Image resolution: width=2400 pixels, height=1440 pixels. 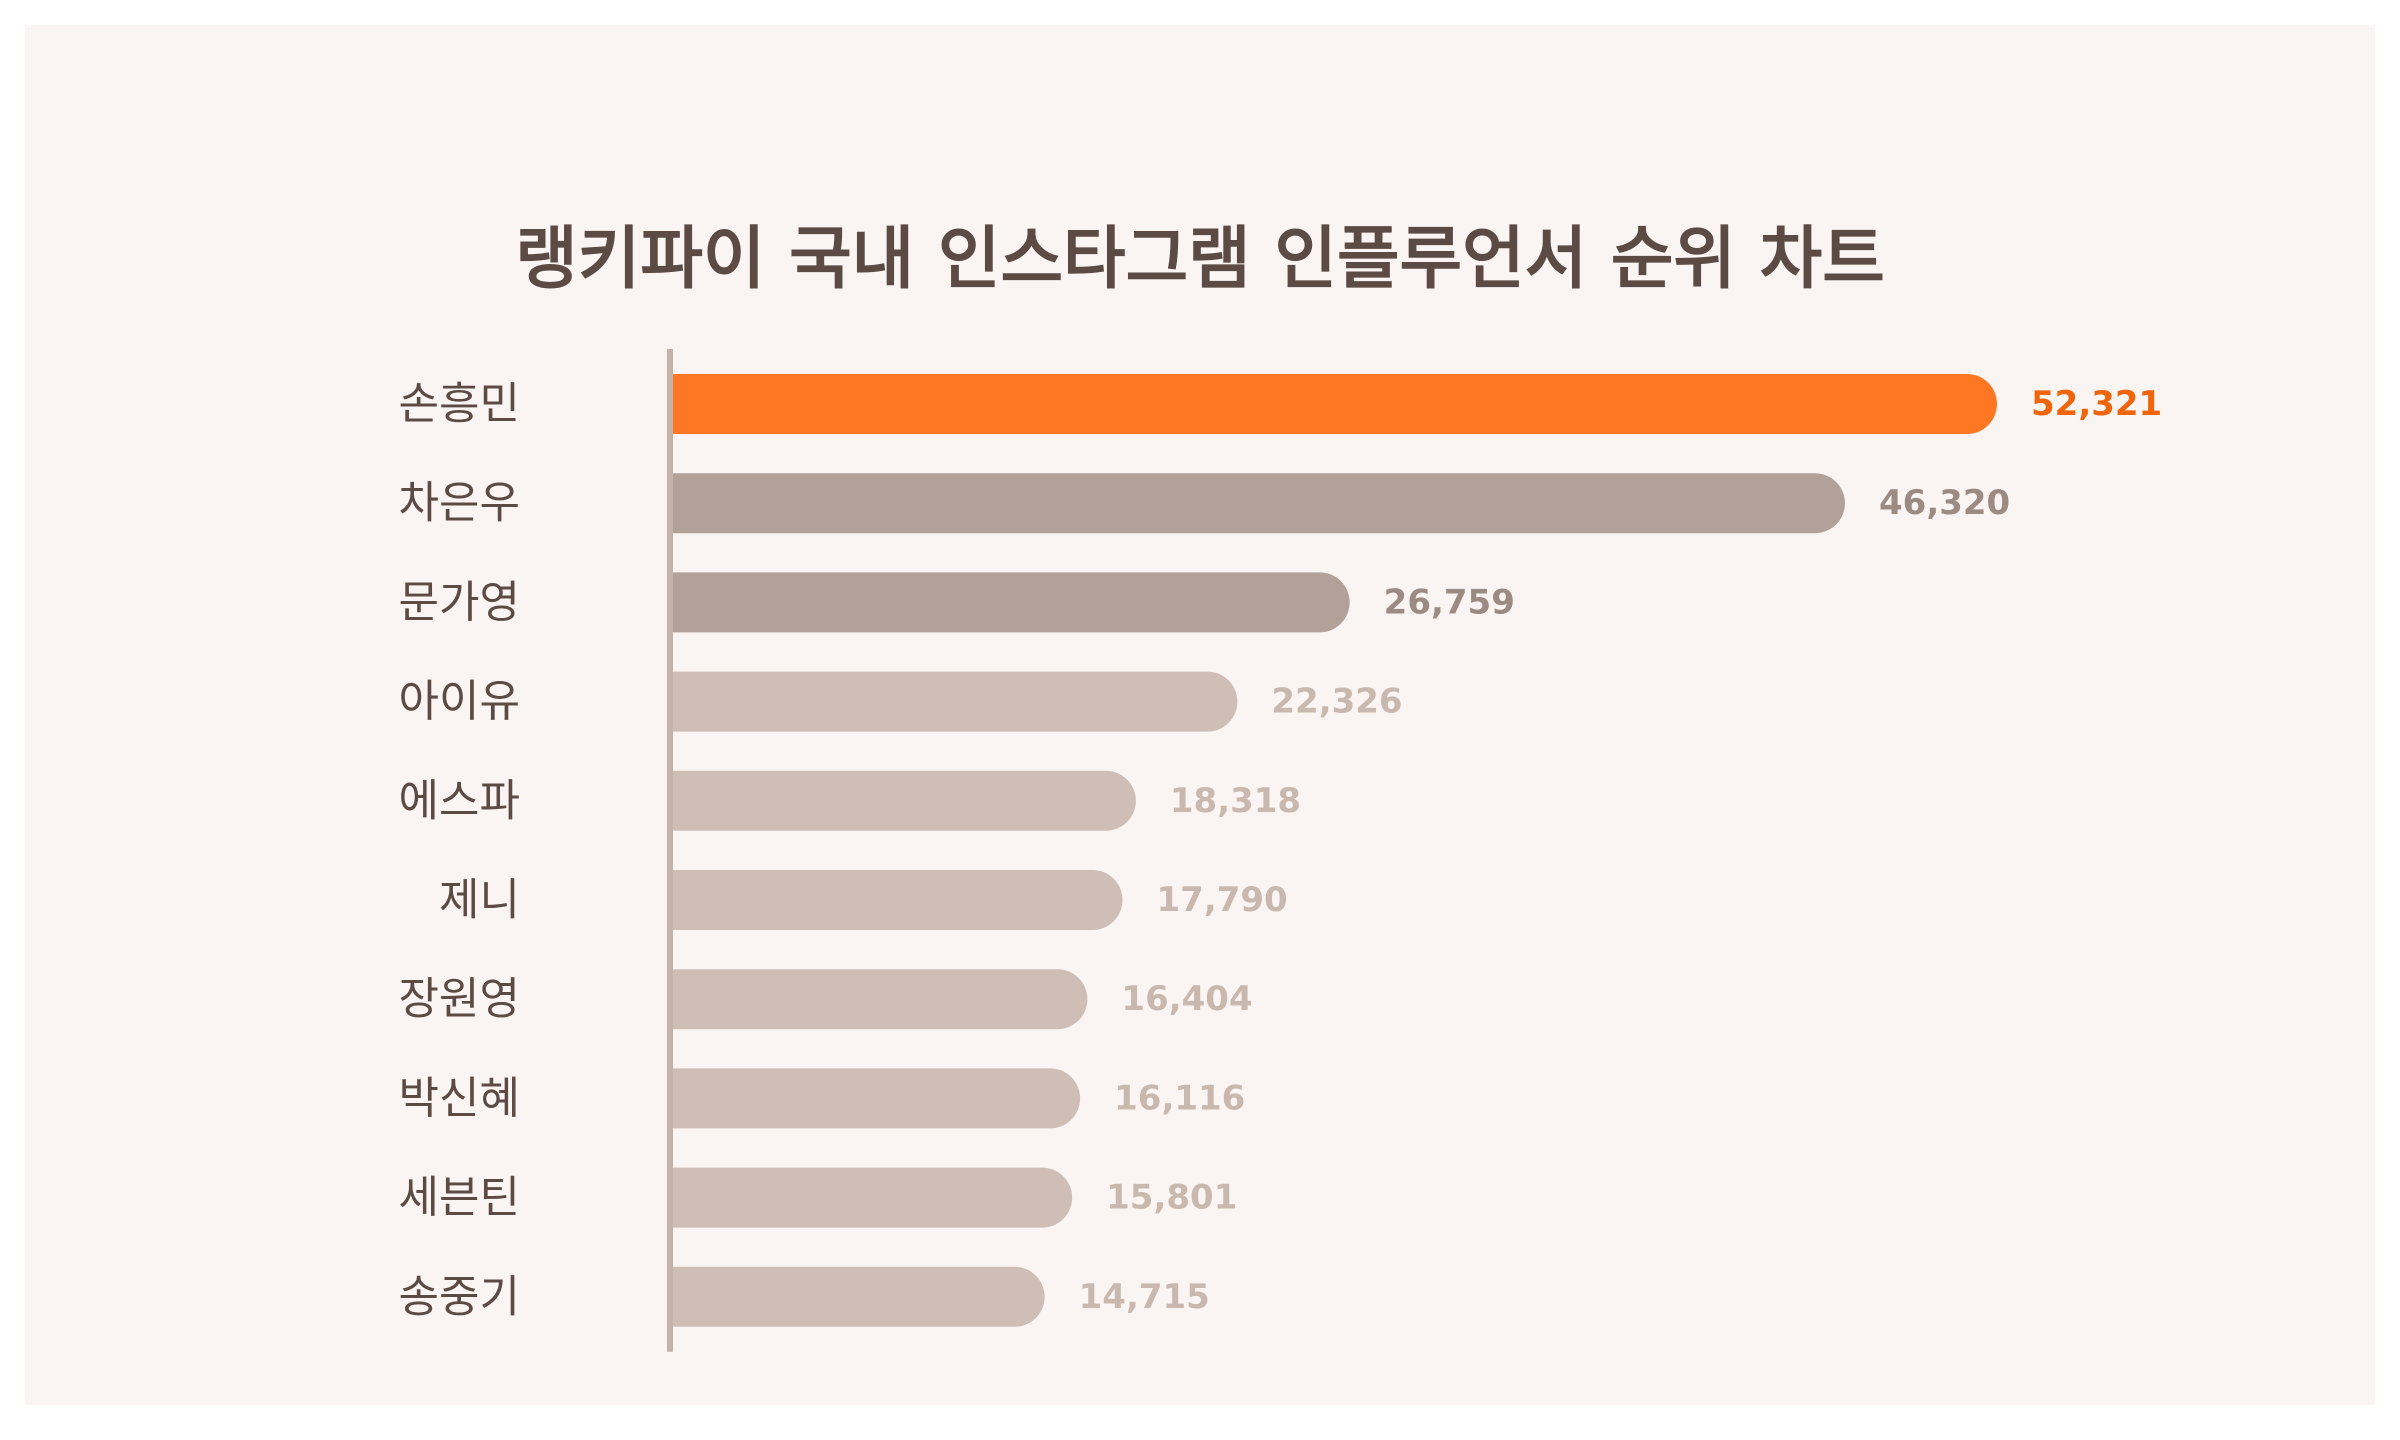 I want to click on value-label: 15,801, so click(x=1171, y=1198).